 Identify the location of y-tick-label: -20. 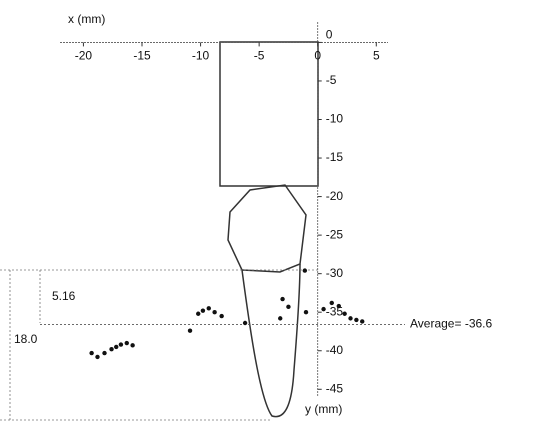
(335, 196).